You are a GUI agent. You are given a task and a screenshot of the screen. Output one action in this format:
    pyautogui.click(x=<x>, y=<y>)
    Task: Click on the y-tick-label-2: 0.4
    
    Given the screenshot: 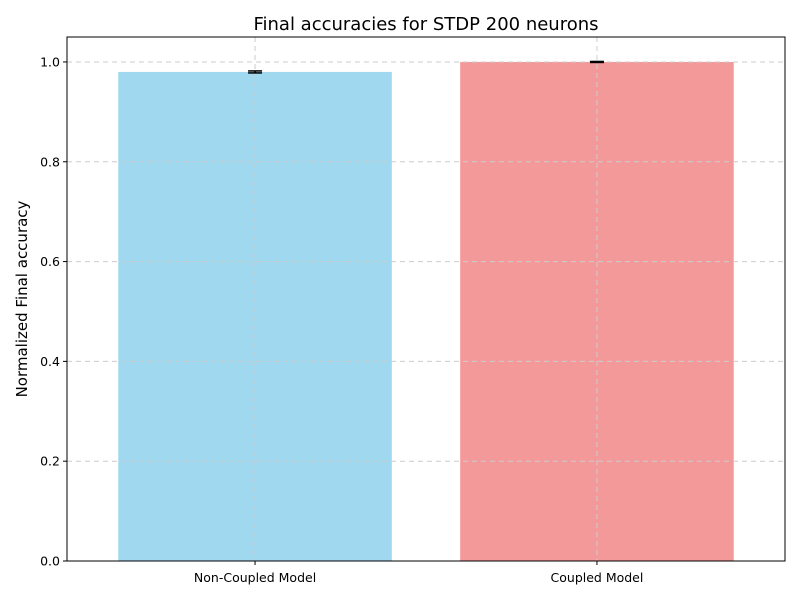 What is the action you would take?
    pyautogui.click(x=50, y=361)
    